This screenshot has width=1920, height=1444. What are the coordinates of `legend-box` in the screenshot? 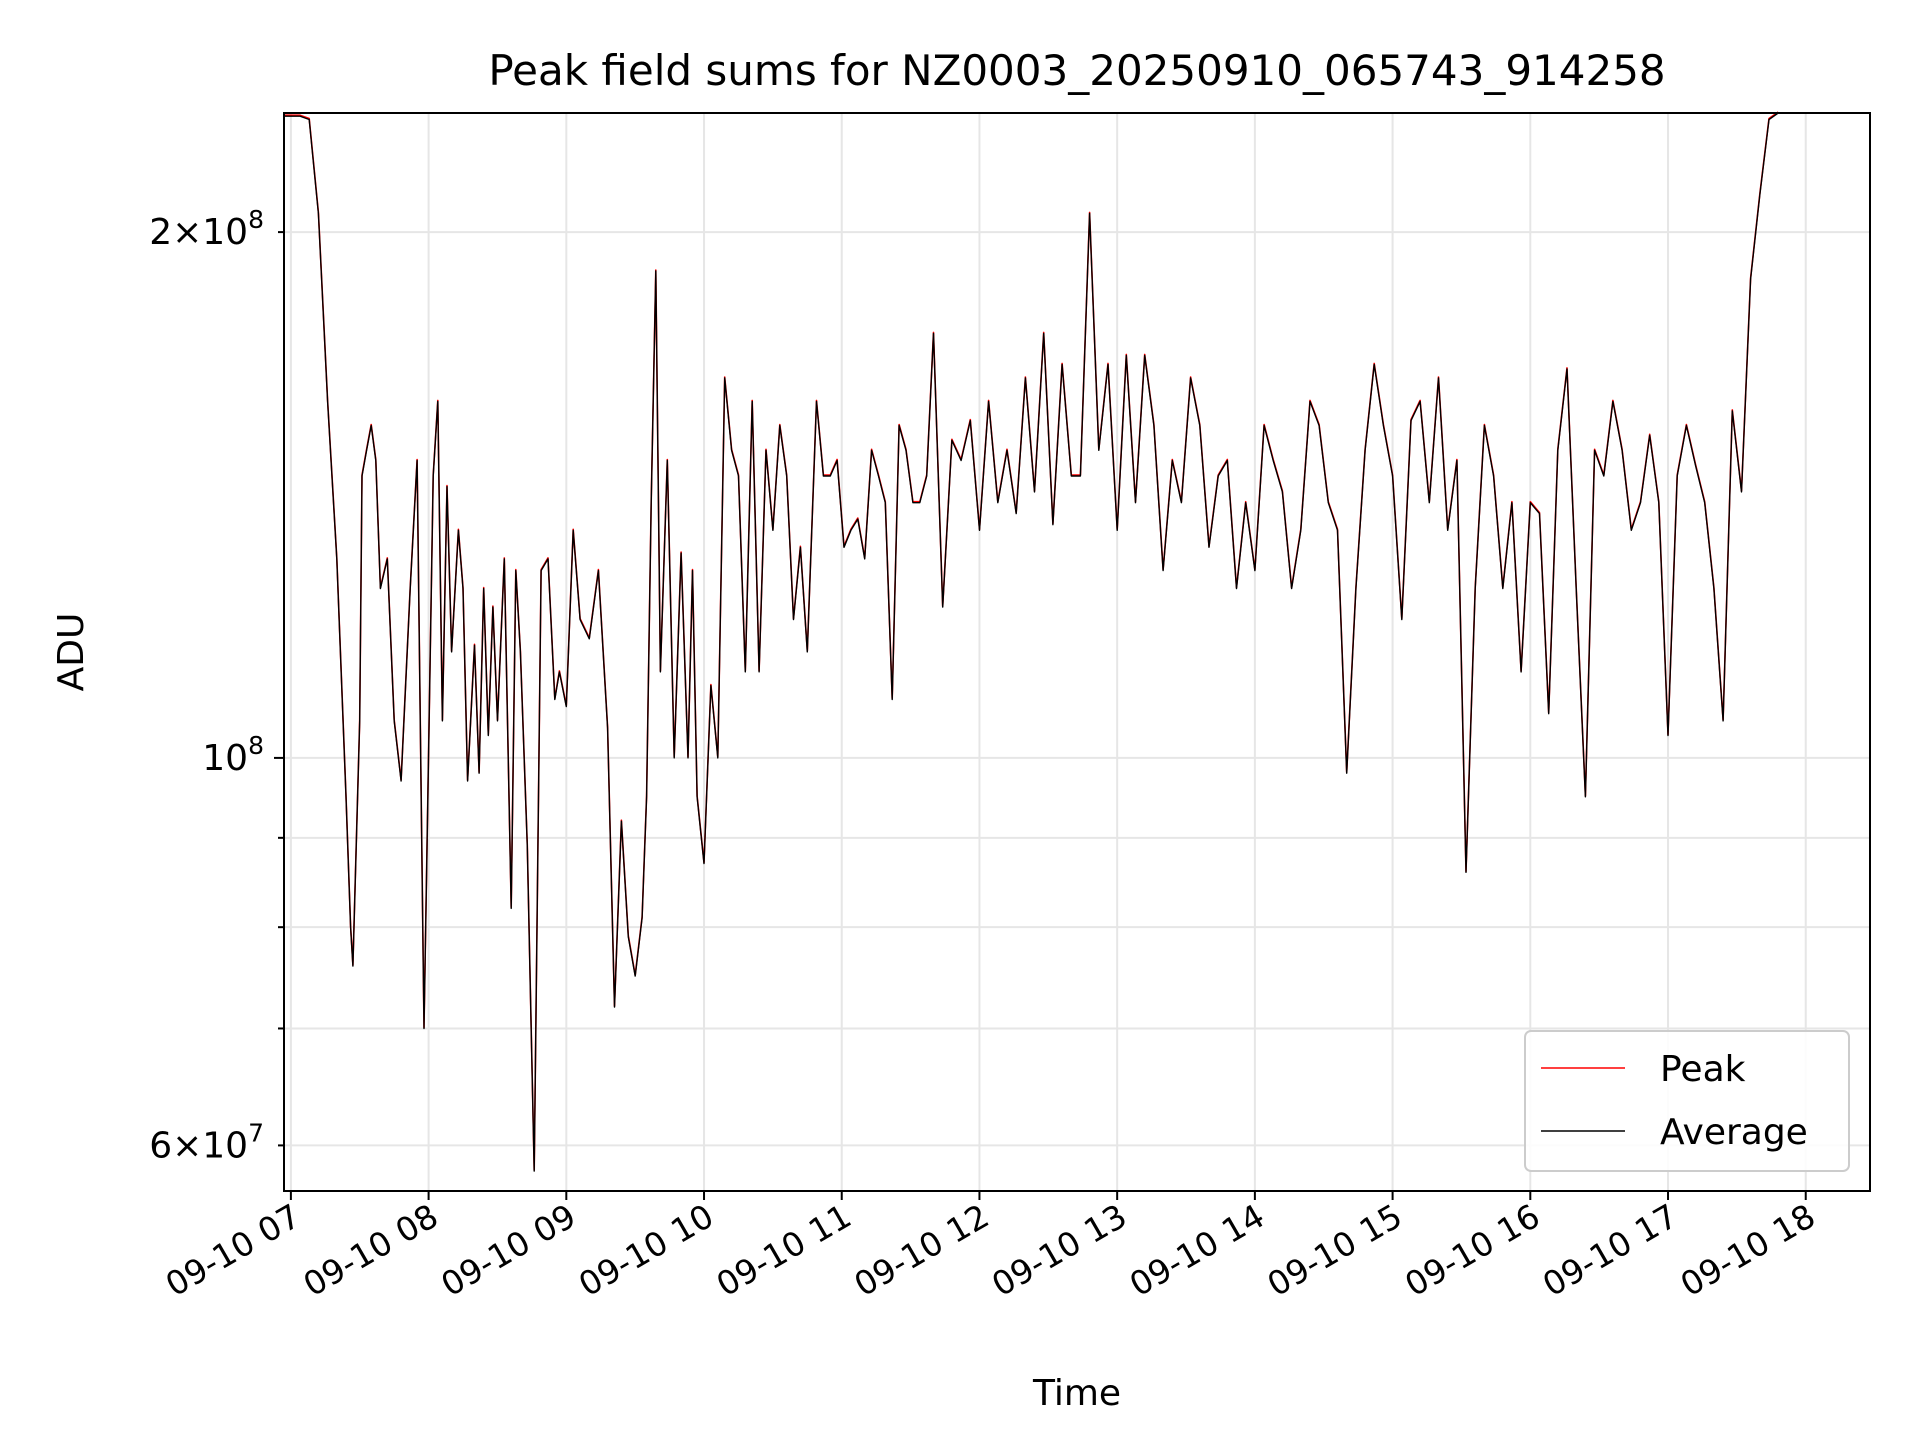 It's located at (1687, 1101).